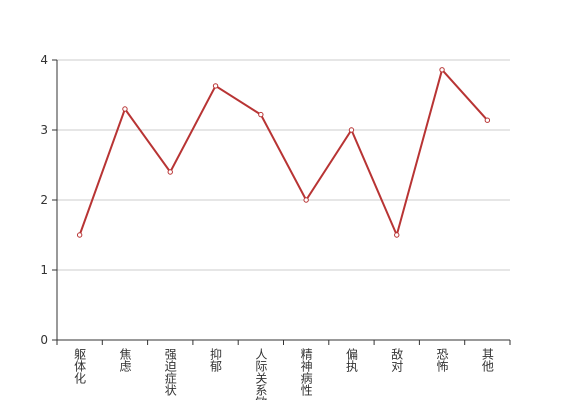  I want to click on x-tick-label: 敌对, so click(397, 359).